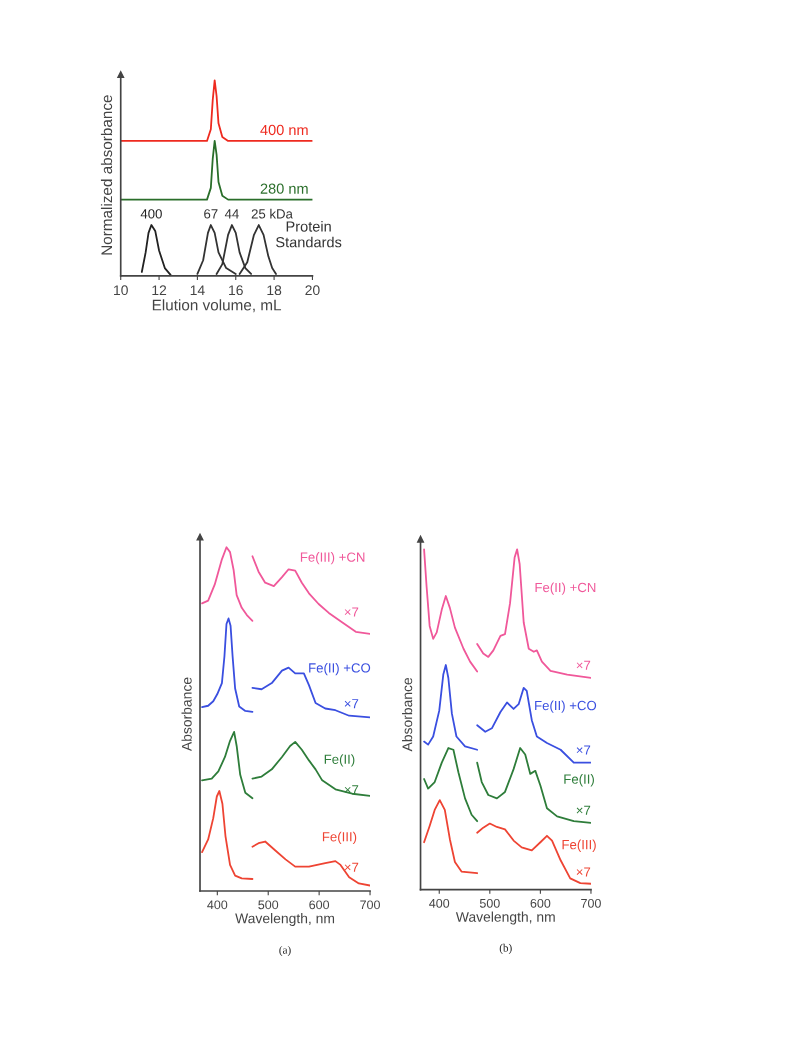 The image size is (789, 1049). What do you see at coordinates (272, 213) in the screenshot?
I see `series-label: 25 kDa` at bounding box center [272, 213].